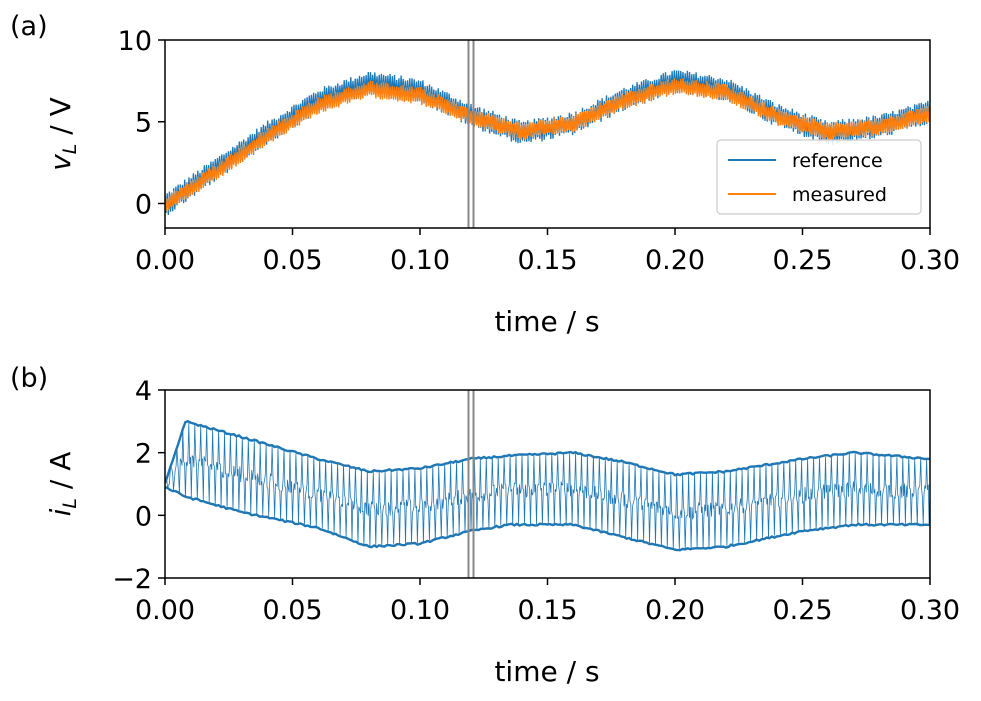 The image size is (981, 701). Describe the element at coordinates (60, 120) in the screenshot. I see `panel-a-y-label-unit: / V` at that location.